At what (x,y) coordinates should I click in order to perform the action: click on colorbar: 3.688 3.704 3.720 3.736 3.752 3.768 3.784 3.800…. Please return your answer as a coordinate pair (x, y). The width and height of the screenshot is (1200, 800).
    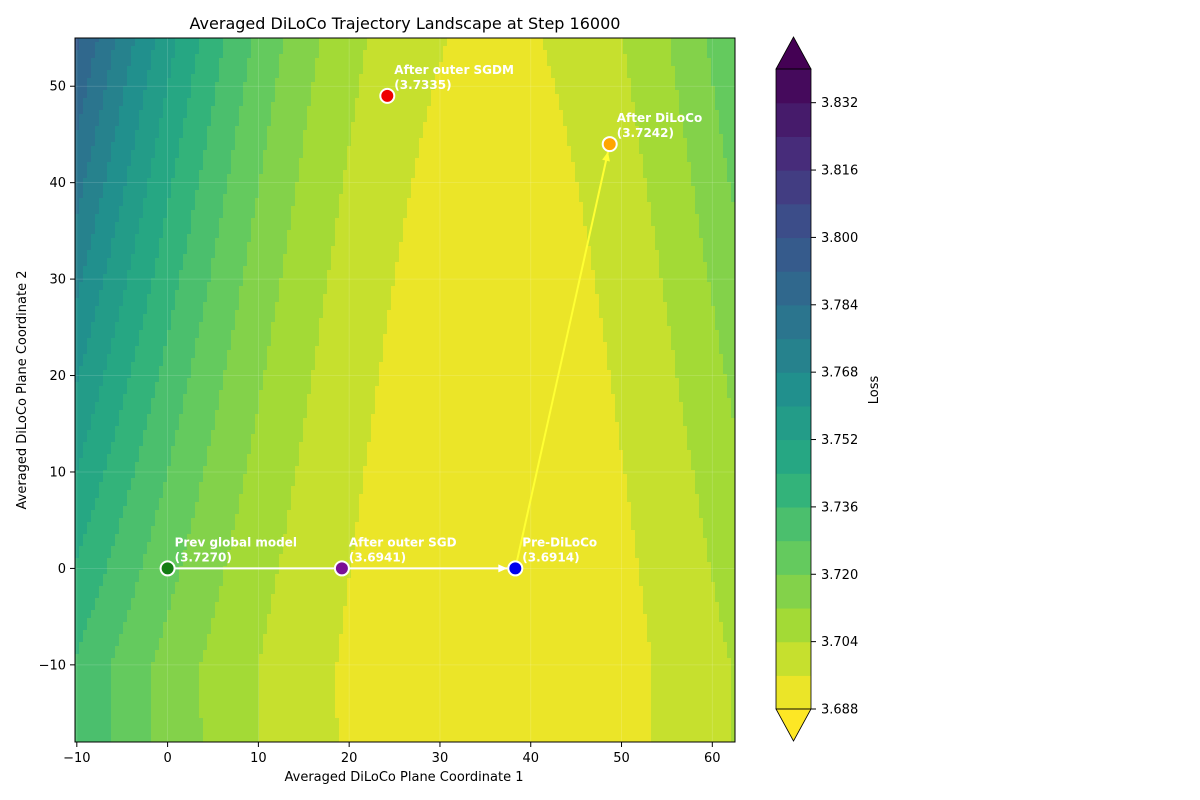
    Looking at the image, I should click on (817, 389).